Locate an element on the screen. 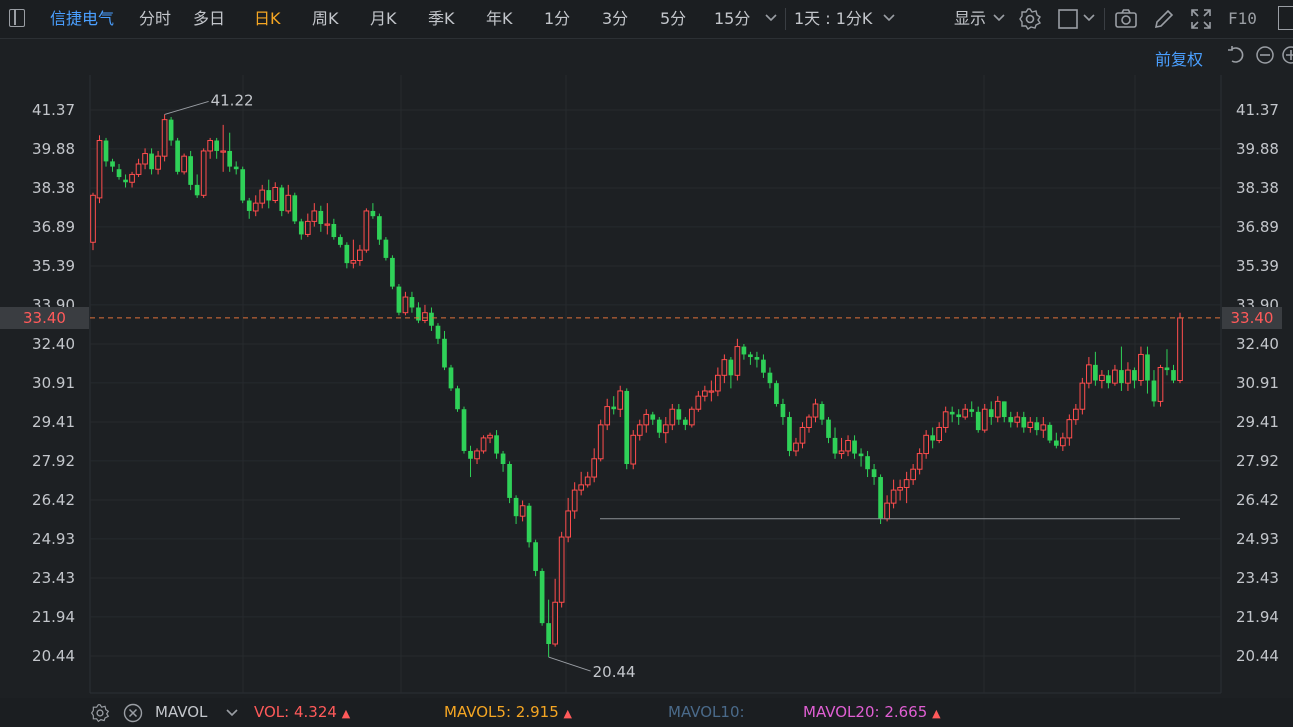 This screenshot has height=727, width=1293. interval-selector: 1天 : 1分K is located at coordinates (833, 18).